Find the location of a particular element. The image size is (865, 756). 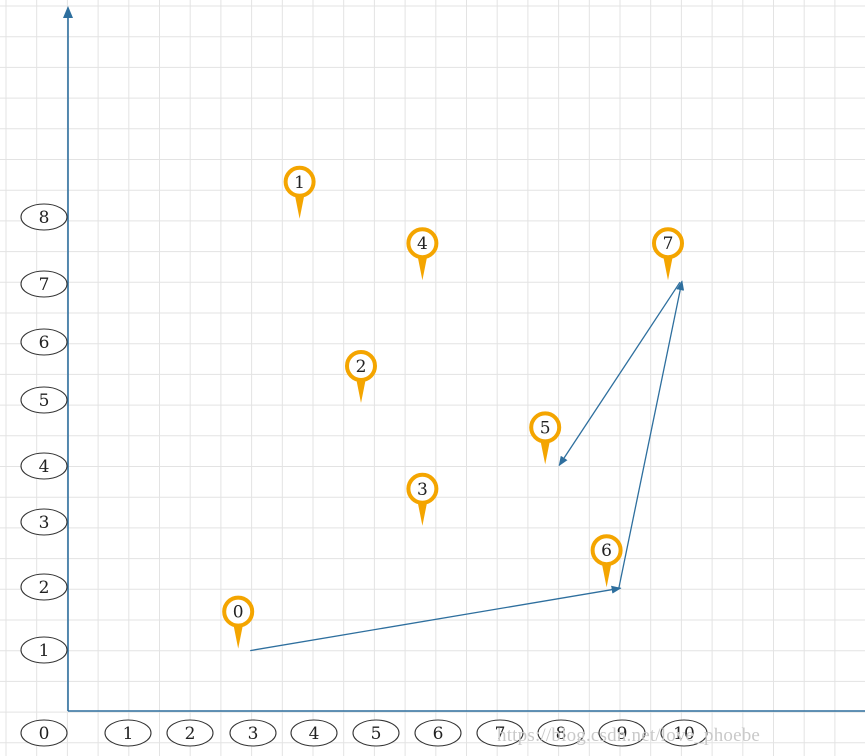

y-tick-7: 7 is located at coordinates (44, 284).